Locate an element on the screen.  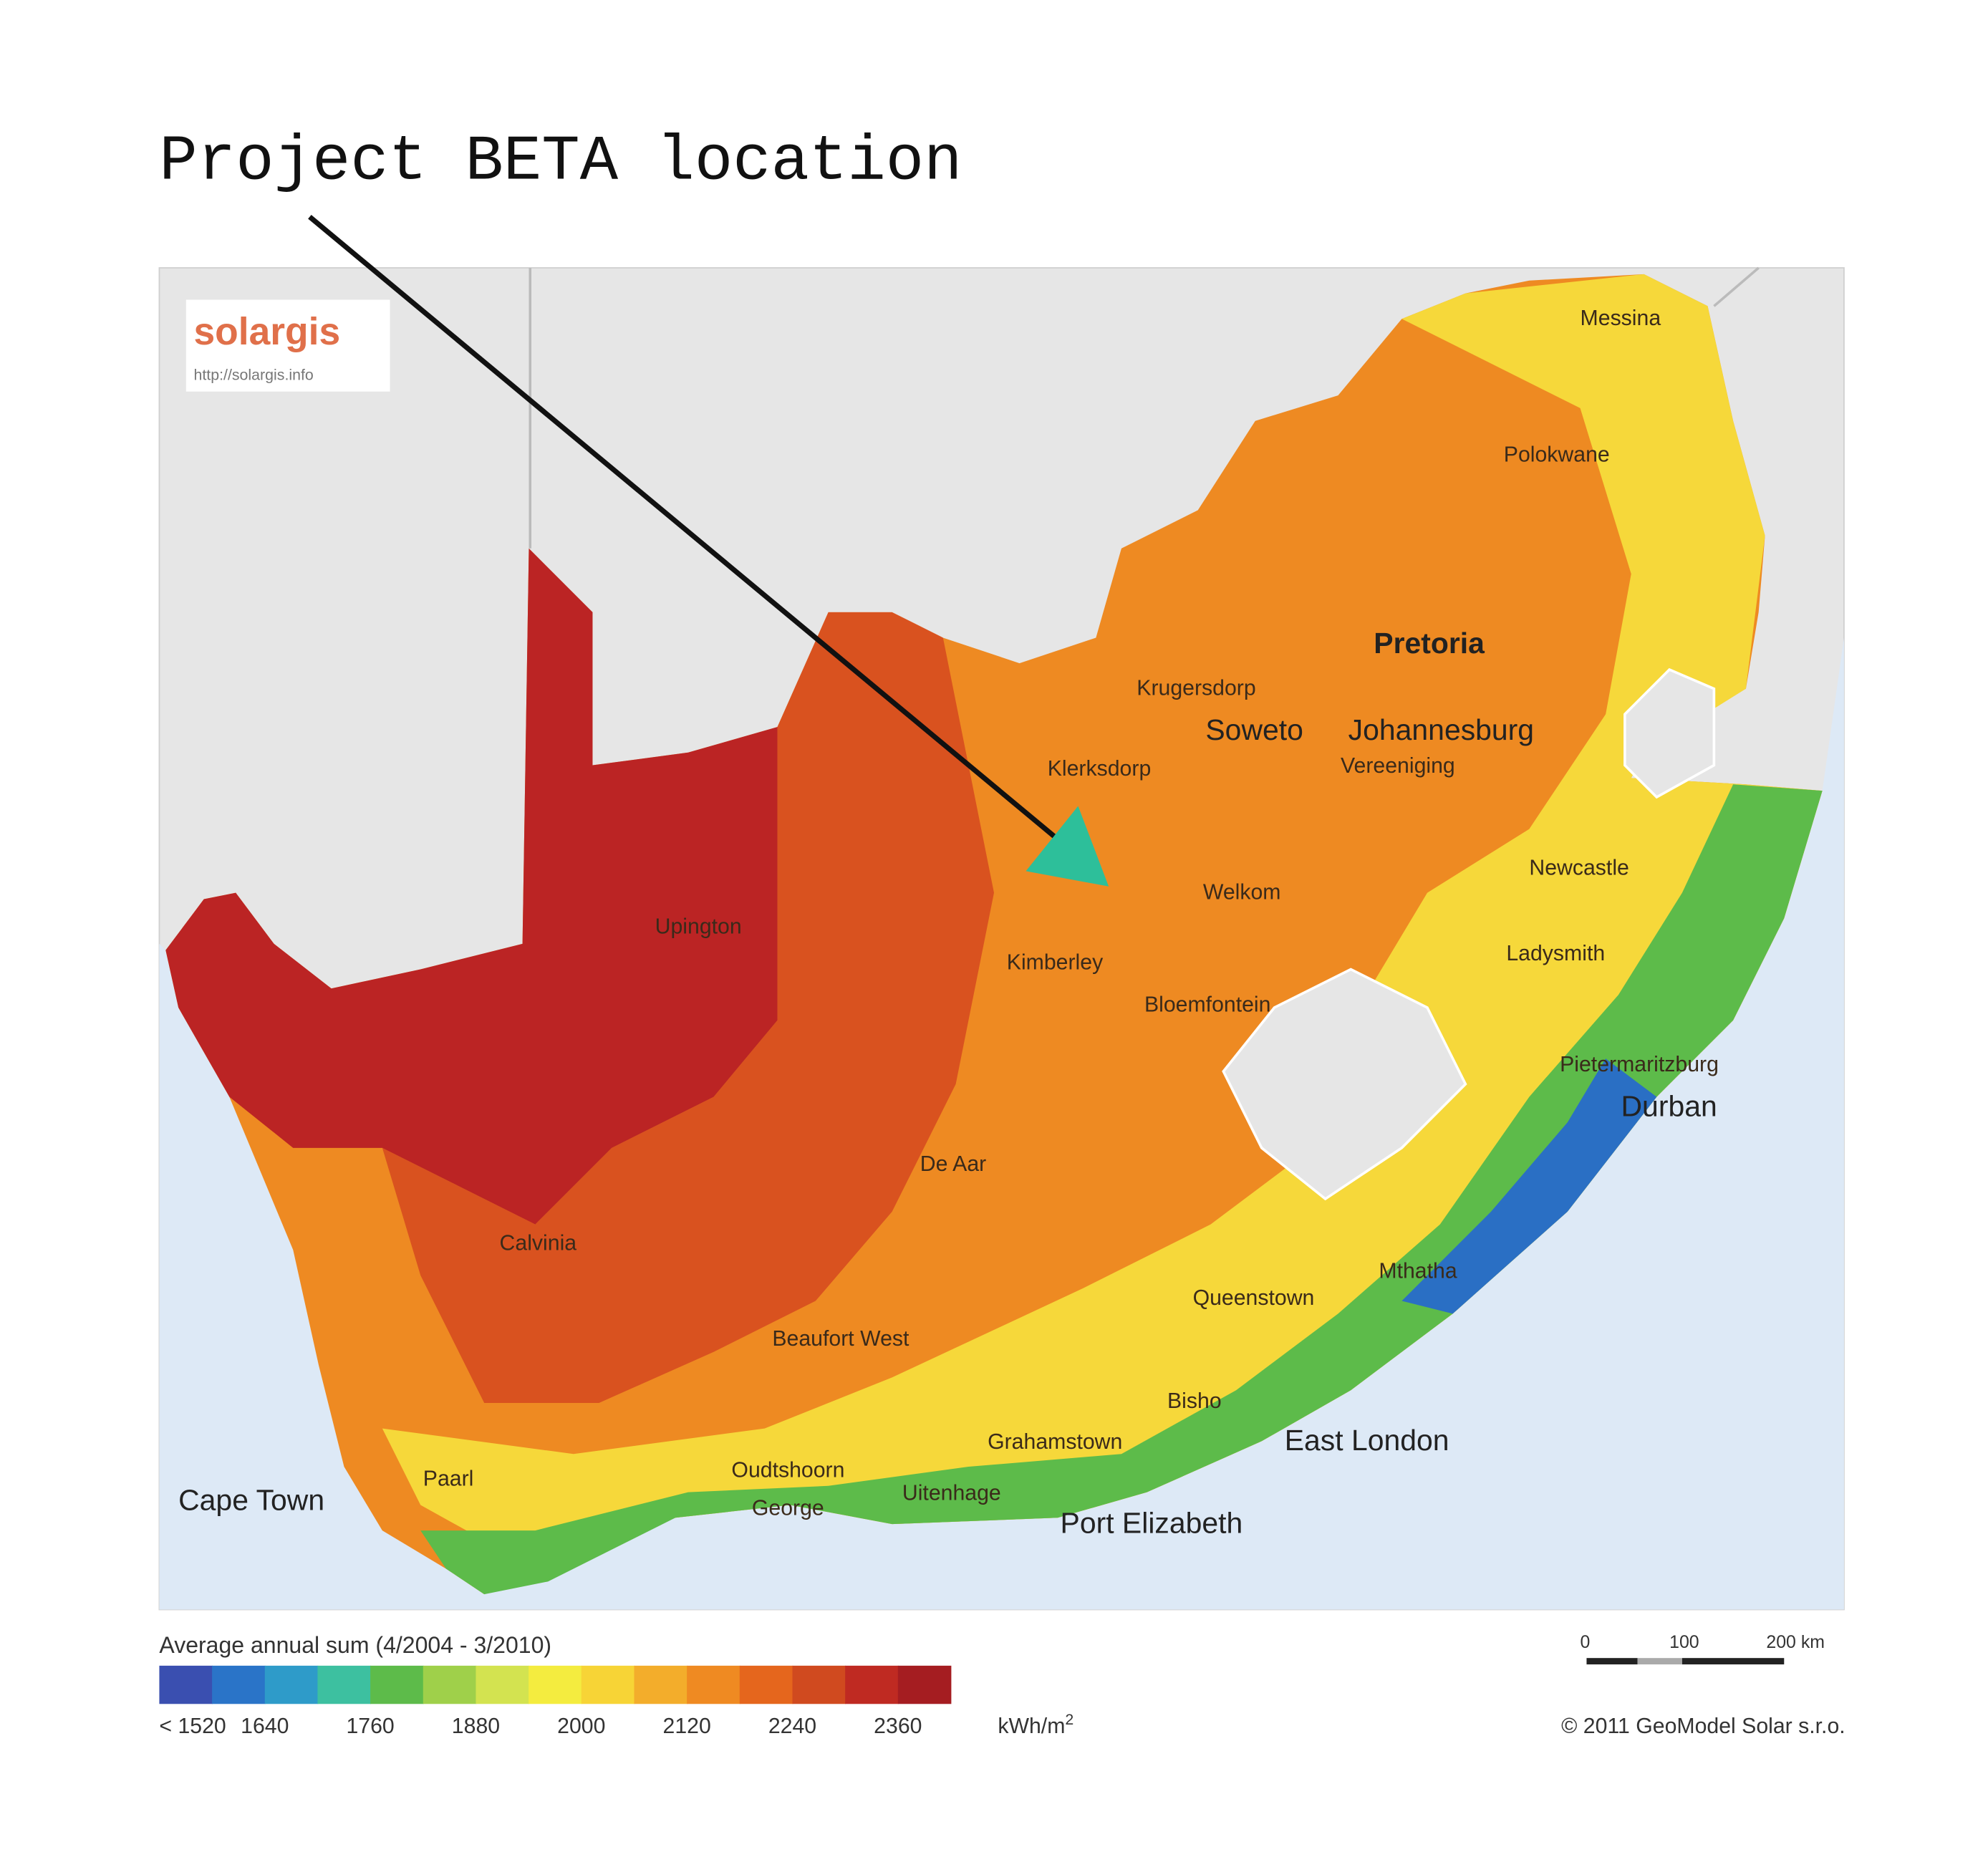
city-label: Mthatha is located at coordinates (1418, 1271).